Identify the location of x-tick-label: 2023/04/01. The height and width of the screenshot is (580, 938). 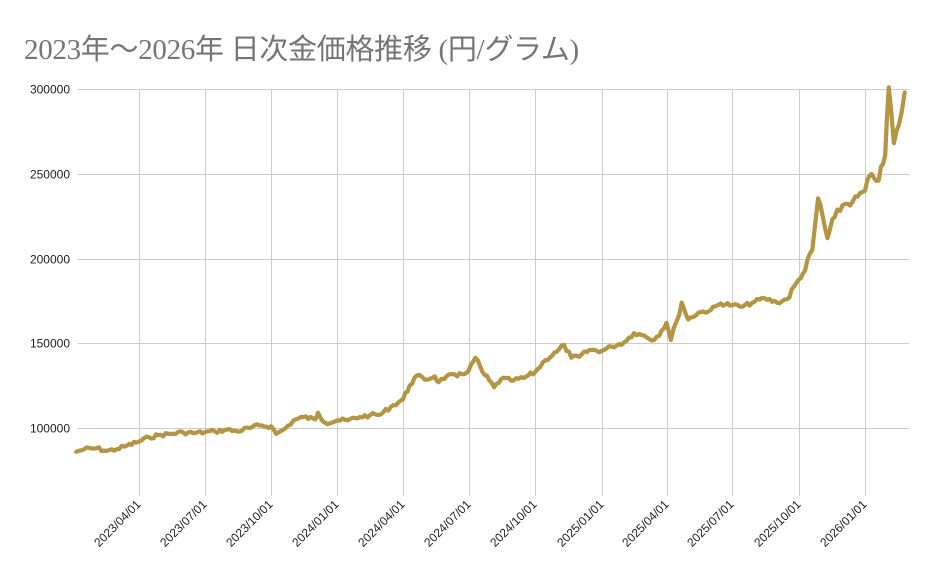
(117, 523).